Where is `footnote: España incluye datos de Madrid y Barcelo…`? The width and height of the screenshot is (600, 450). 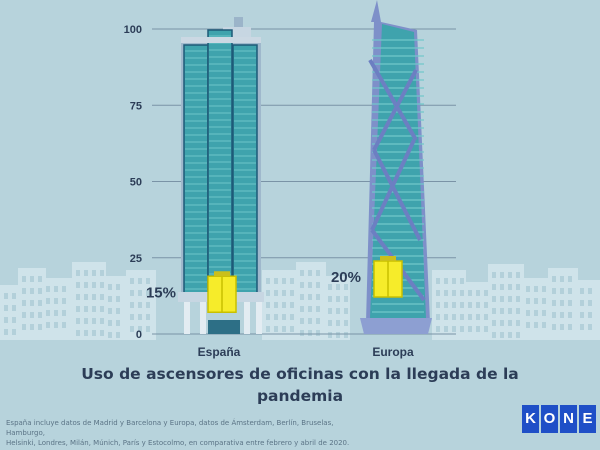
footnote: España incluye datos de Madrid y Barcelo… is located at coordinates (181, 433).